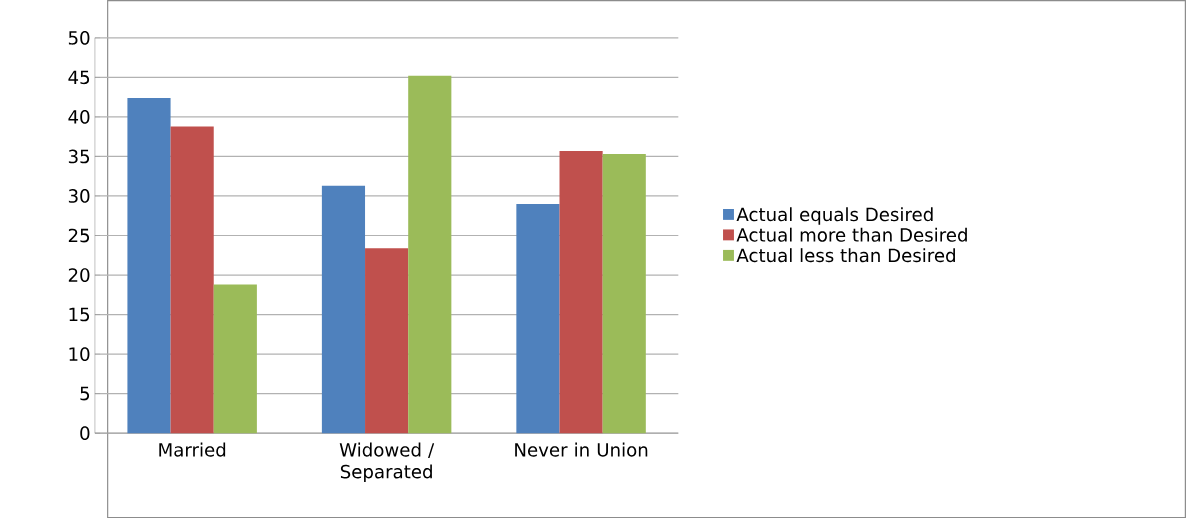 This screenshot has width=1186, height=518. I want to click on y-tick-label: 45, so click(79, 77).